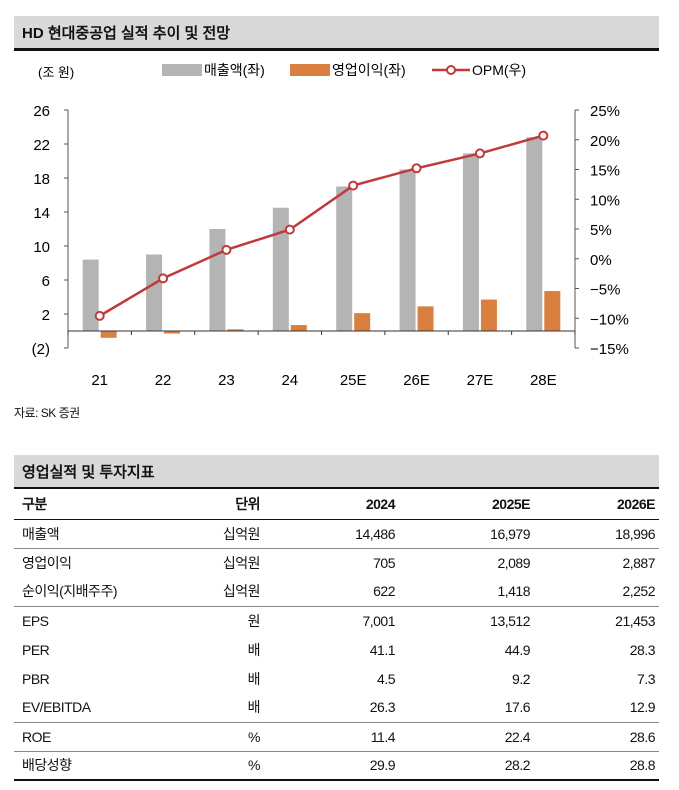 The width and height of the screenshot is (679, 790). What do you see at coordinates (596, 708) in the screenshot?
I see `table-cell: 12.9` at bounding box center [596, 708].